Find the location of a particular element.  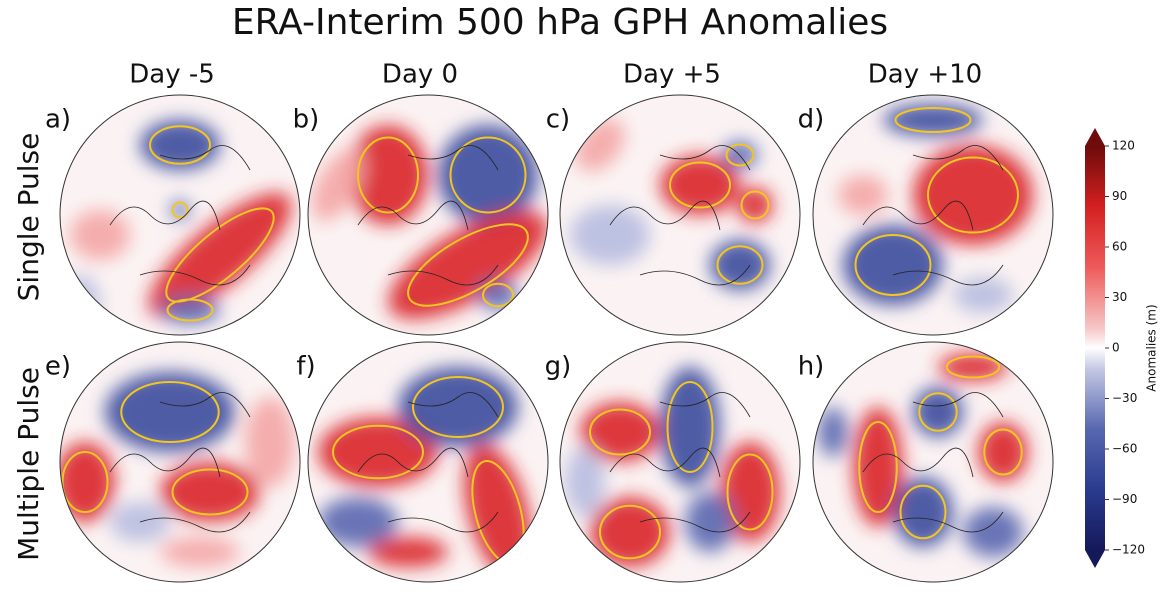

colorbar-label: Anomalies (m) is located at coordinates (1152, 347).